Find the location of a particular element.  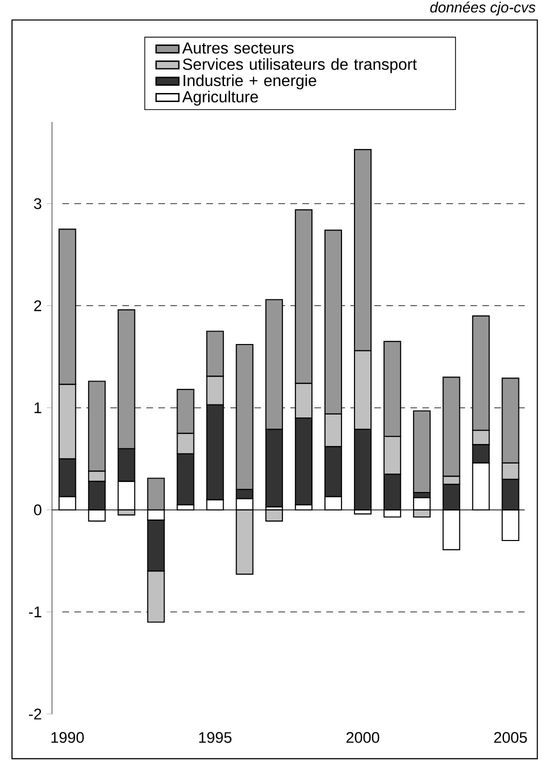

y-tick-label: 3 is located at coordinates (38, 204).